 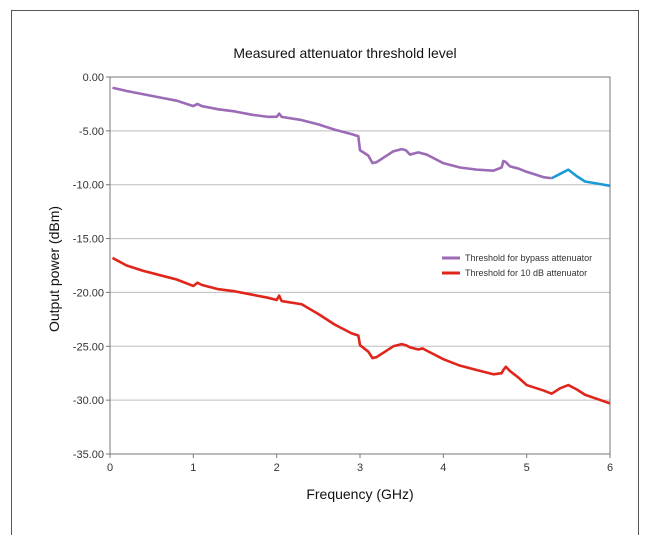 I want to click on x-tick-label: 3, so click(x=360, y=468).